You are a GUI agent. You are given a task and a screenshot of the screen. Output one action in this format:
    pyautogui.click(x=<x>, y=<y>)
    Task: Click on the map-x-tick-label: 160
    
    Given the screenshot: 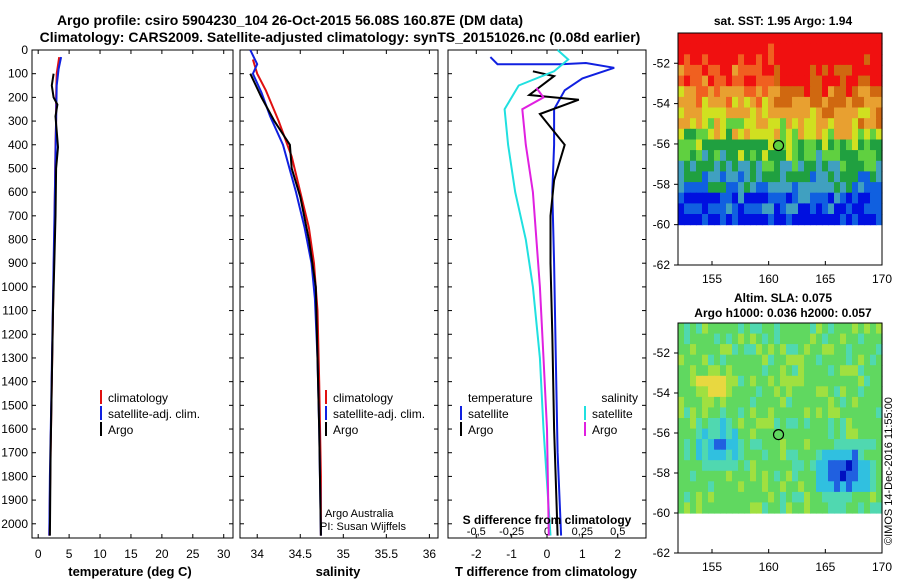 What is the action you would take?
    pyautogui.click(x=769, y=279)
    